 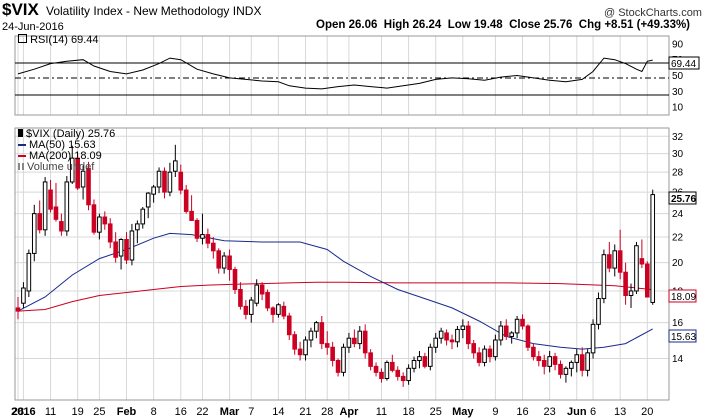 What do you see at coordinates (678, 173) in the screenshot?
I see `price-ytick-label: 28` at bounding box center [678, 173].